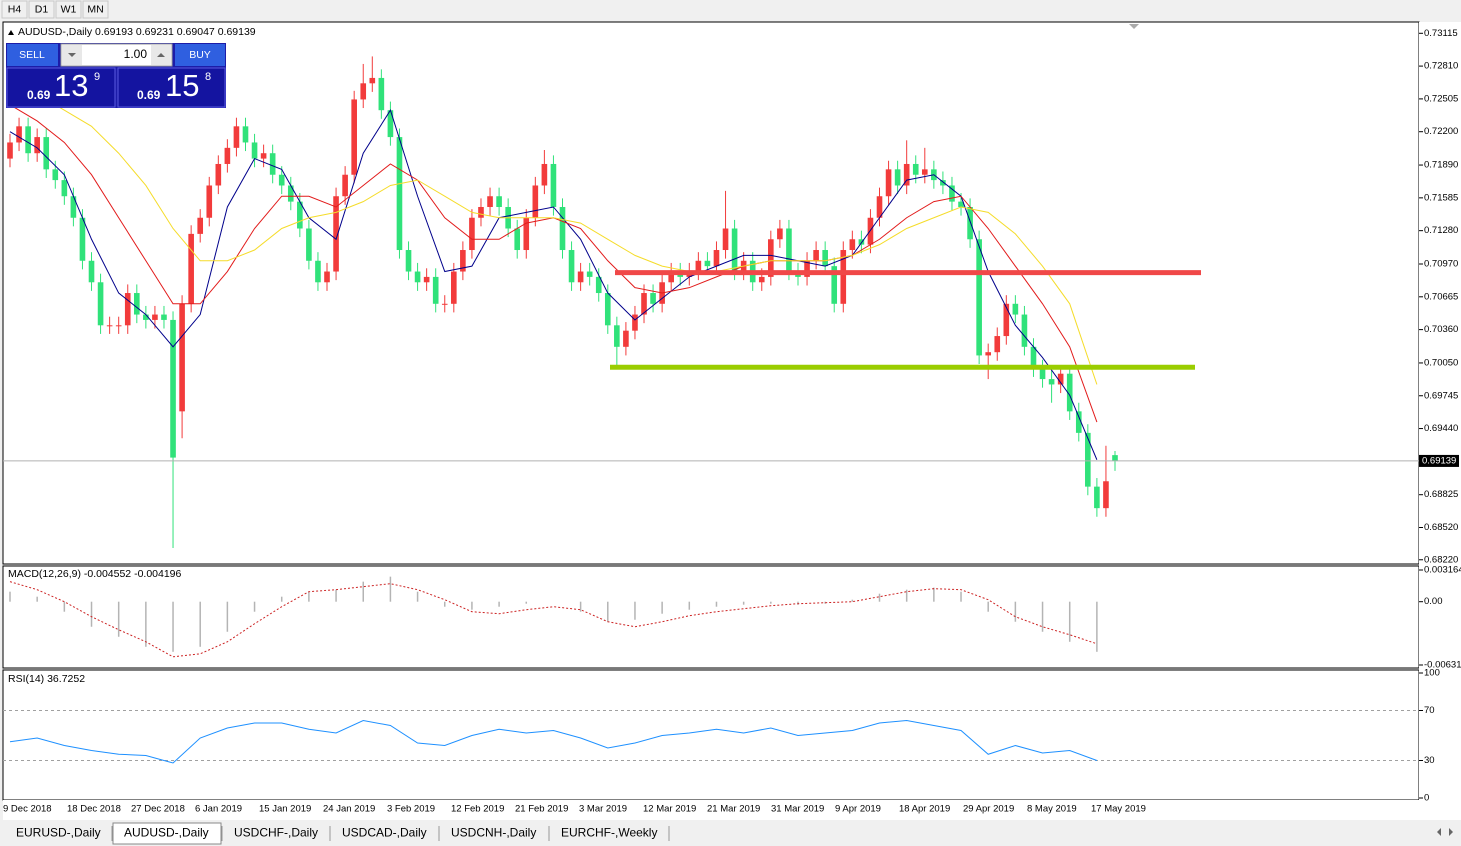 This screenshot has height=846, width=1461. Describe the element at coordinates (71, 85) in the screenshot. I see `sell-pips: 13` at that location.